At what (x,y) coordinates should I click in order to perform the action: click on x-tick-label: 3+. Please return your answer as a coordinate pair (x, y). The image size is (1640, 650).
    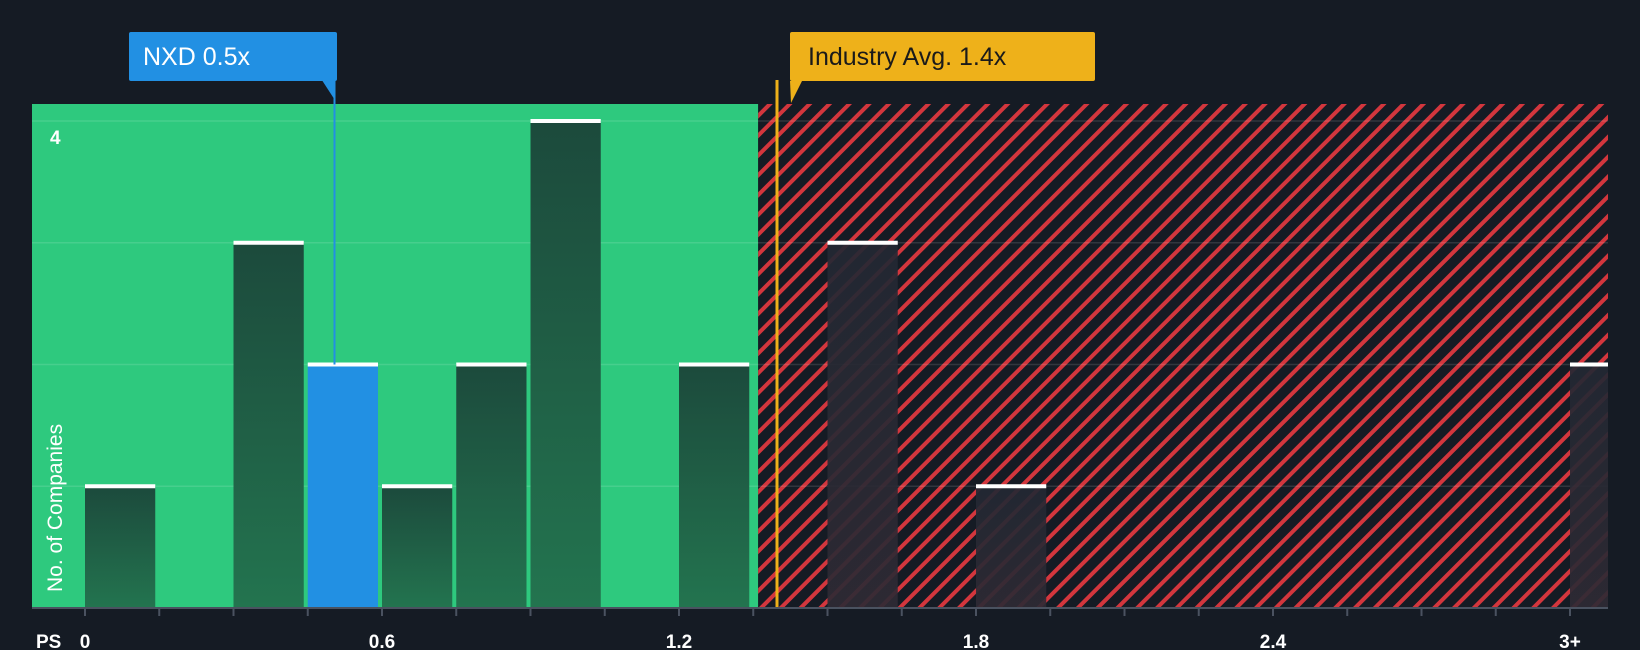
    Looking at the image, I should click on (1570, 641).